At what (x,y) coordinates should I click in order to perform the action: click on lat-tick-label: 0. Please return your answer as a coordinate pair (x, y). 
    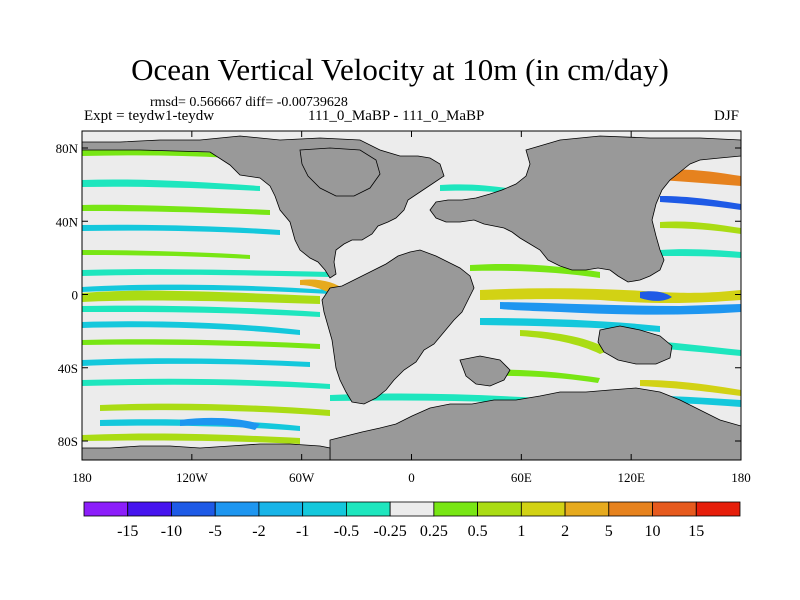
    Looking at the image, I should click on (75, 295).